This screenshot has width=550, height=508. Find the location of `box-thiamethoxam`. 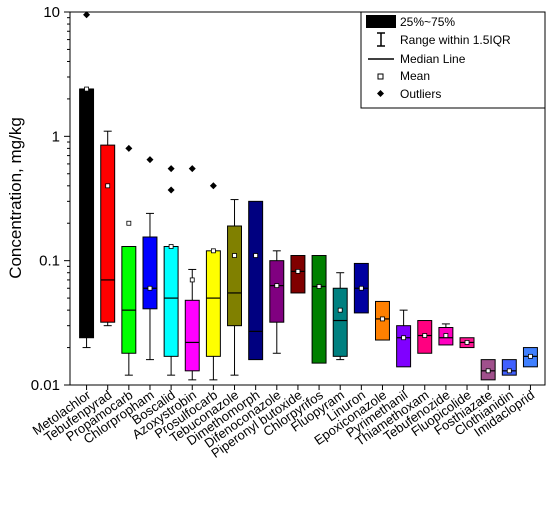

box-thiamethoxam is located at coordinates (425, 337).